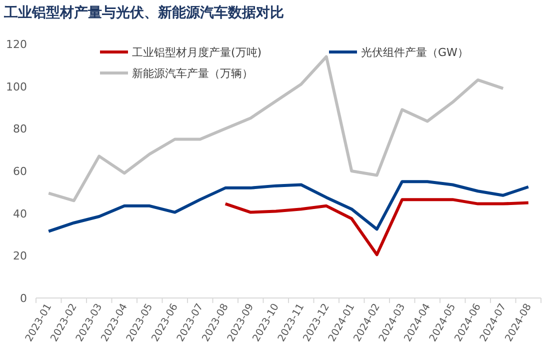 Image resolution: width=554 pixels, height=355 pixels. I want to click on title: 工业铝型材产量与光伏、新能源汽车数据对比, so click(144, 13).